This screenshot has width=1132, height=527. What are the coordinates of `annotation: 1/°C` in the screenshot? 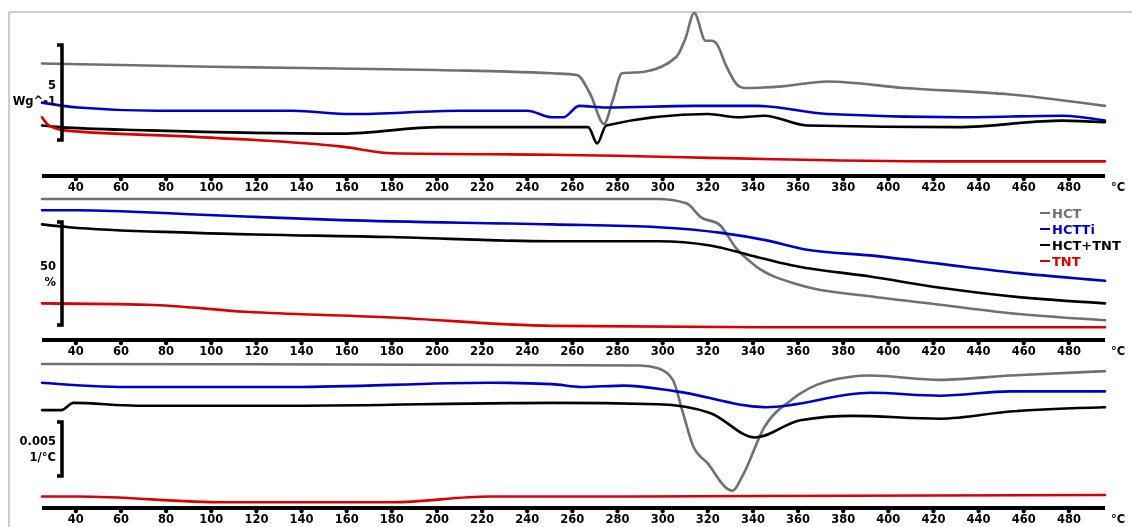 It's located at (42, 457).